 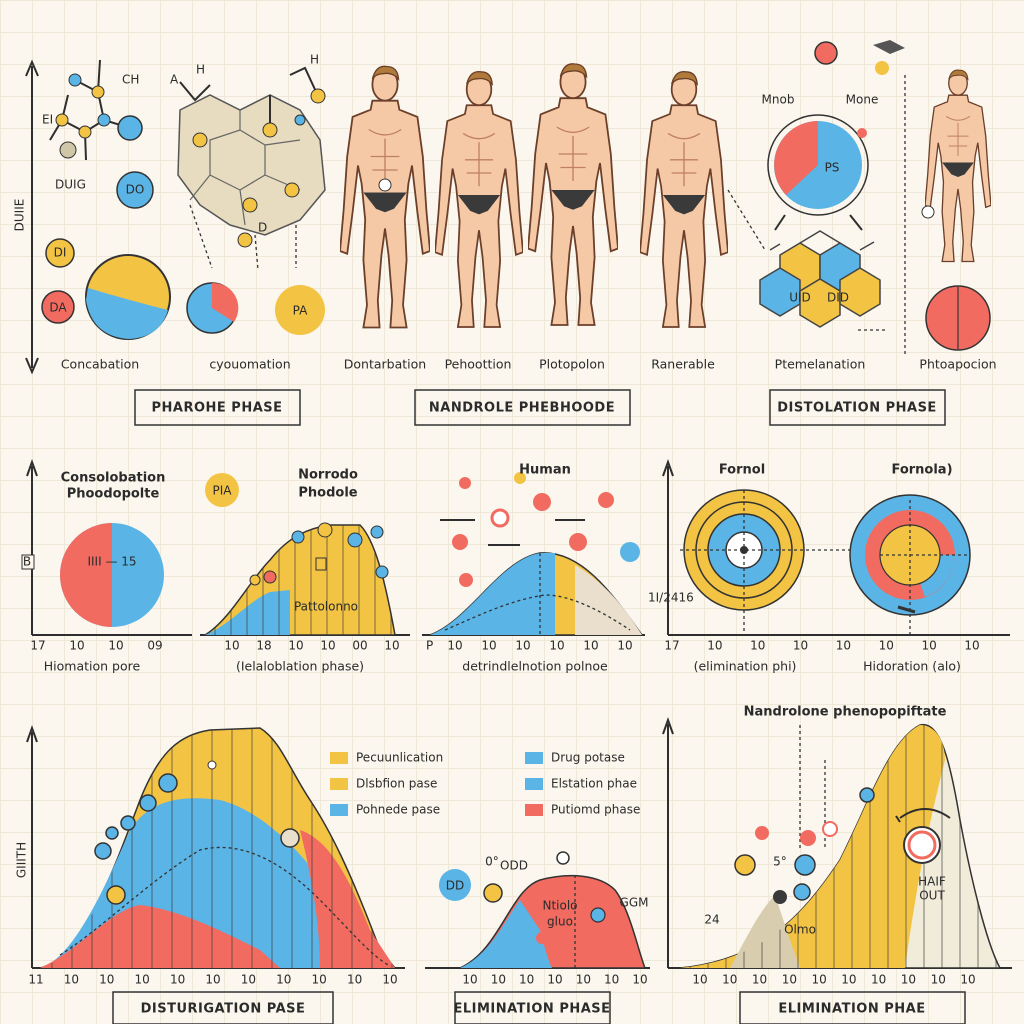 I want to click on node-label: 24, so click(x=711, y=920).